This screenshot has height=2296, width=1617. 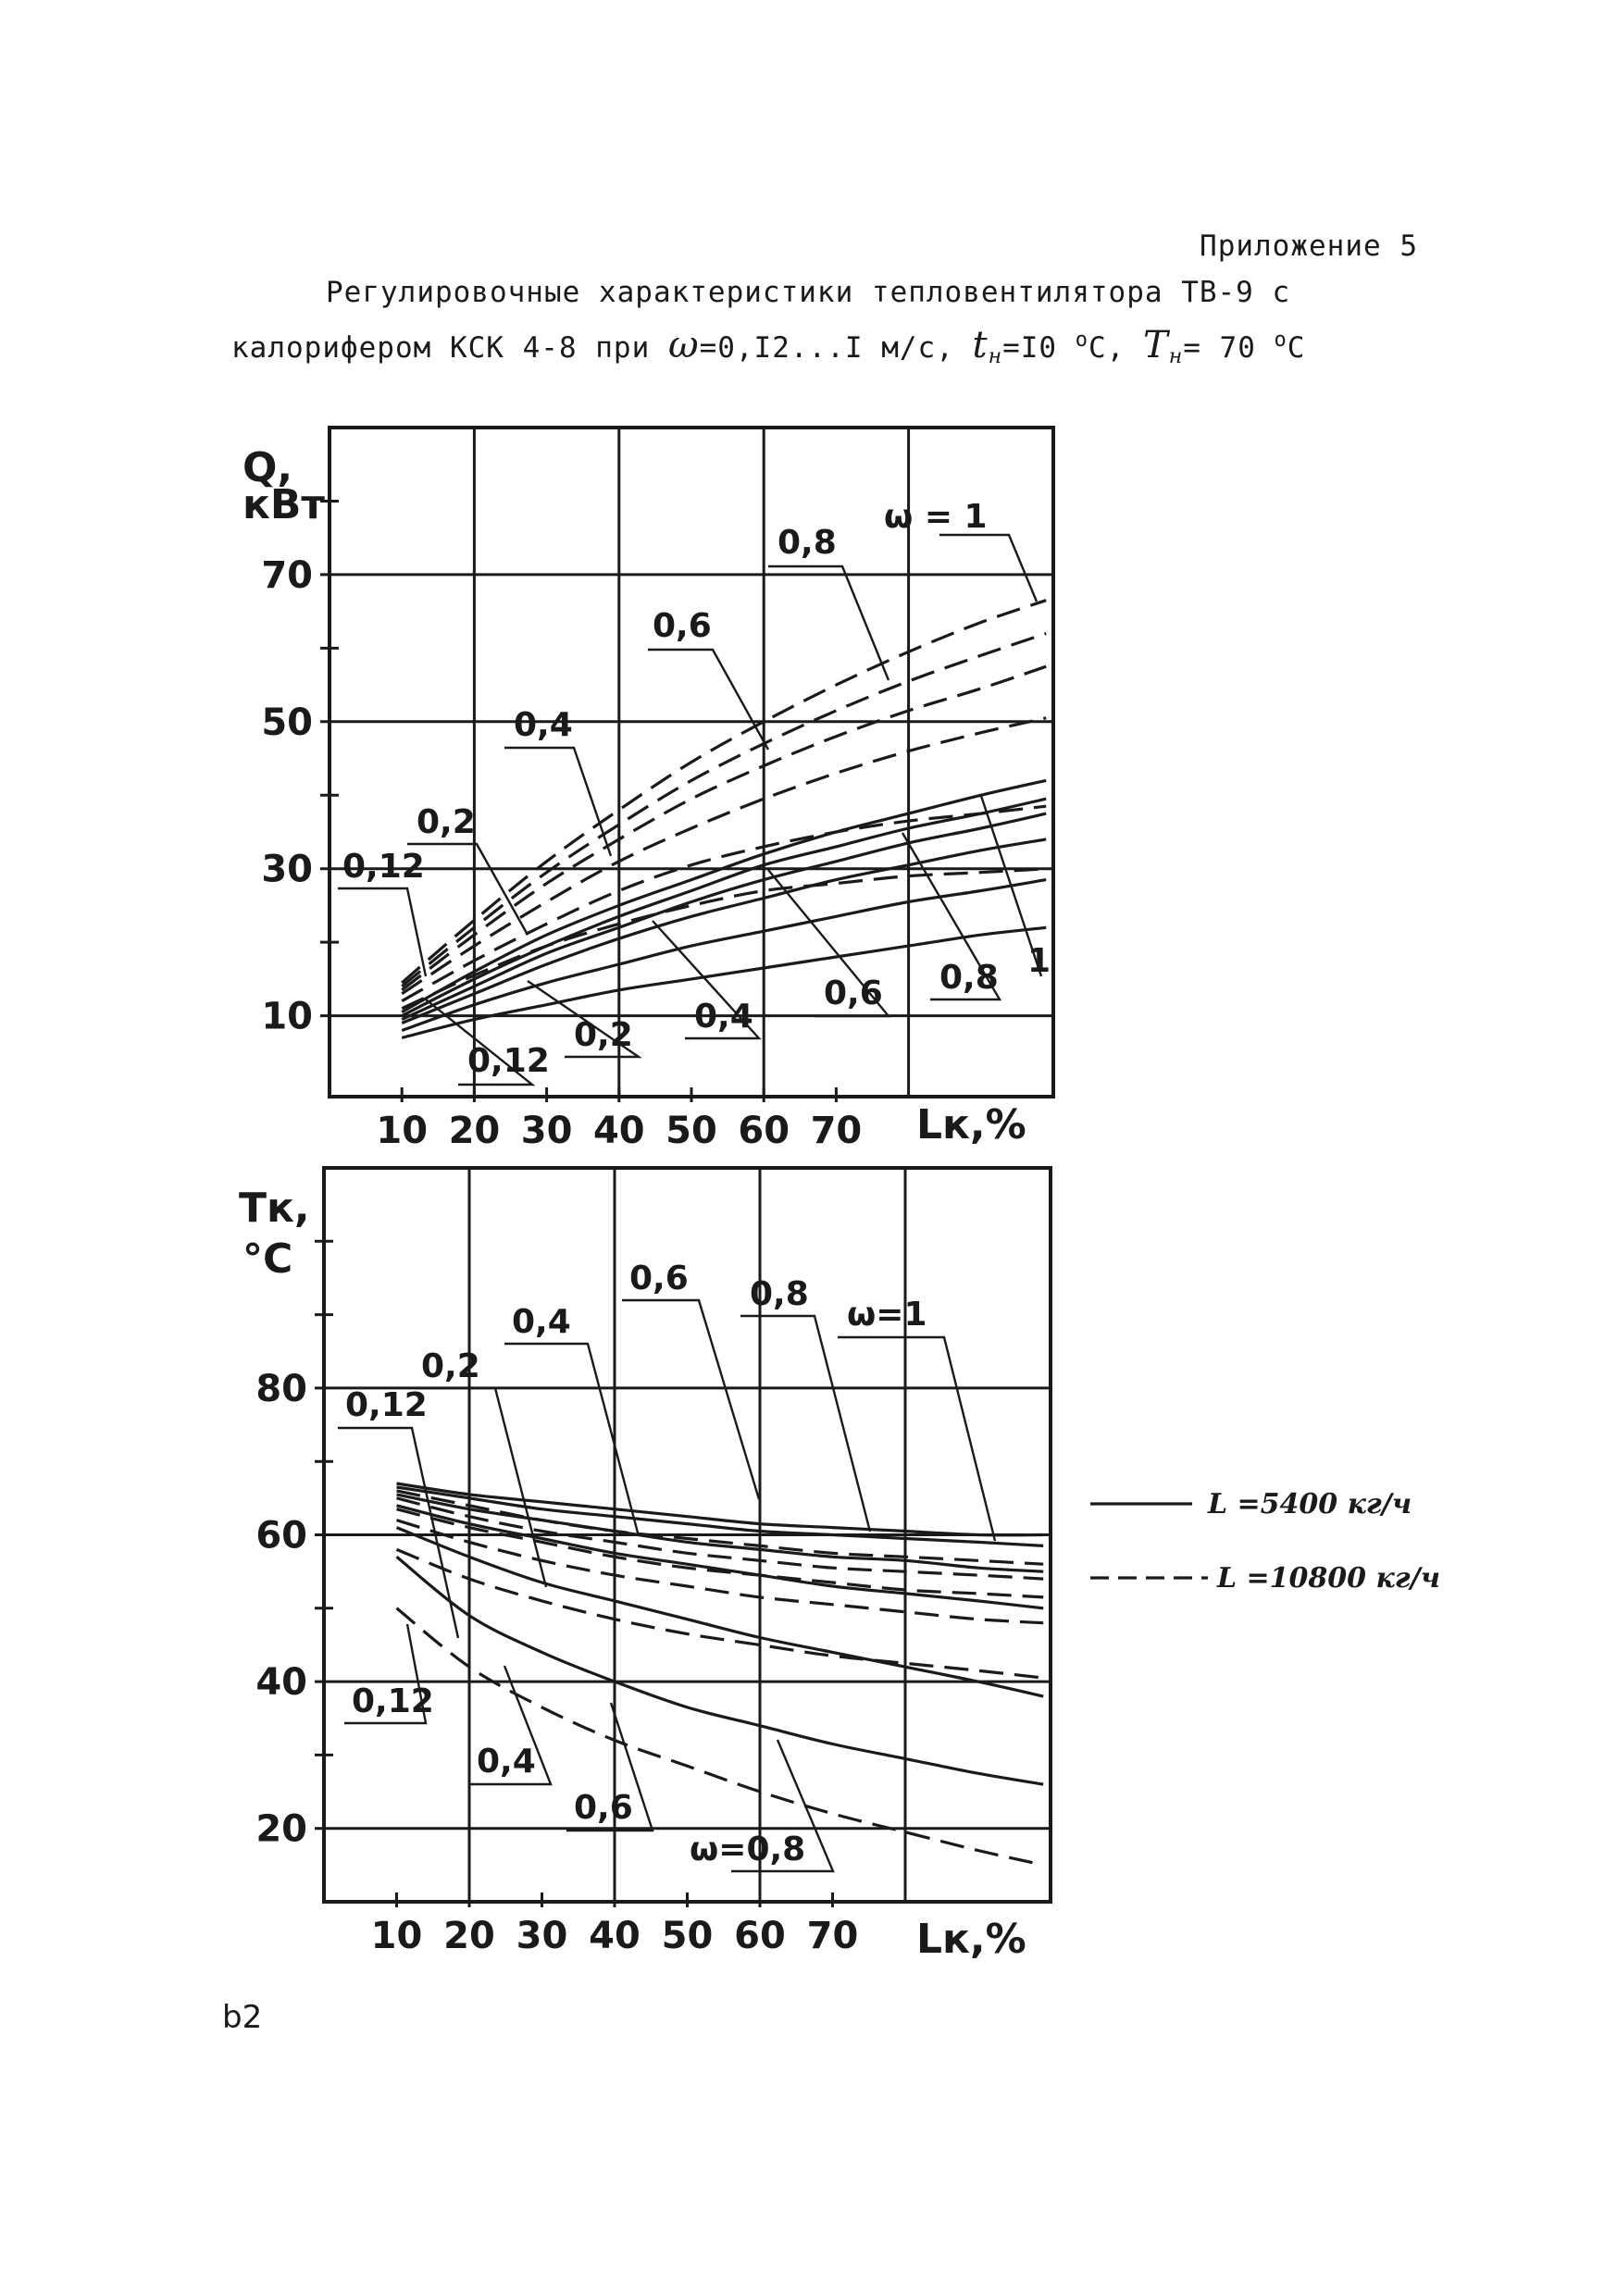 I want to click on legend-dashed-label: L =10800 кг/ч, so click(x=1328, y=1579).